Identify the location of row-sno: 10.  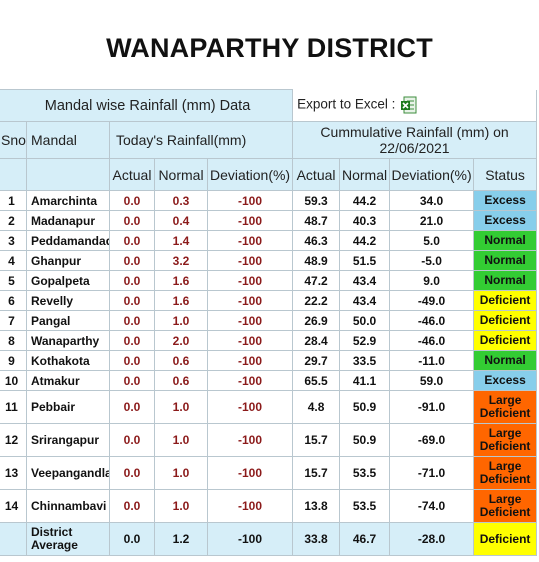
(13, 380).